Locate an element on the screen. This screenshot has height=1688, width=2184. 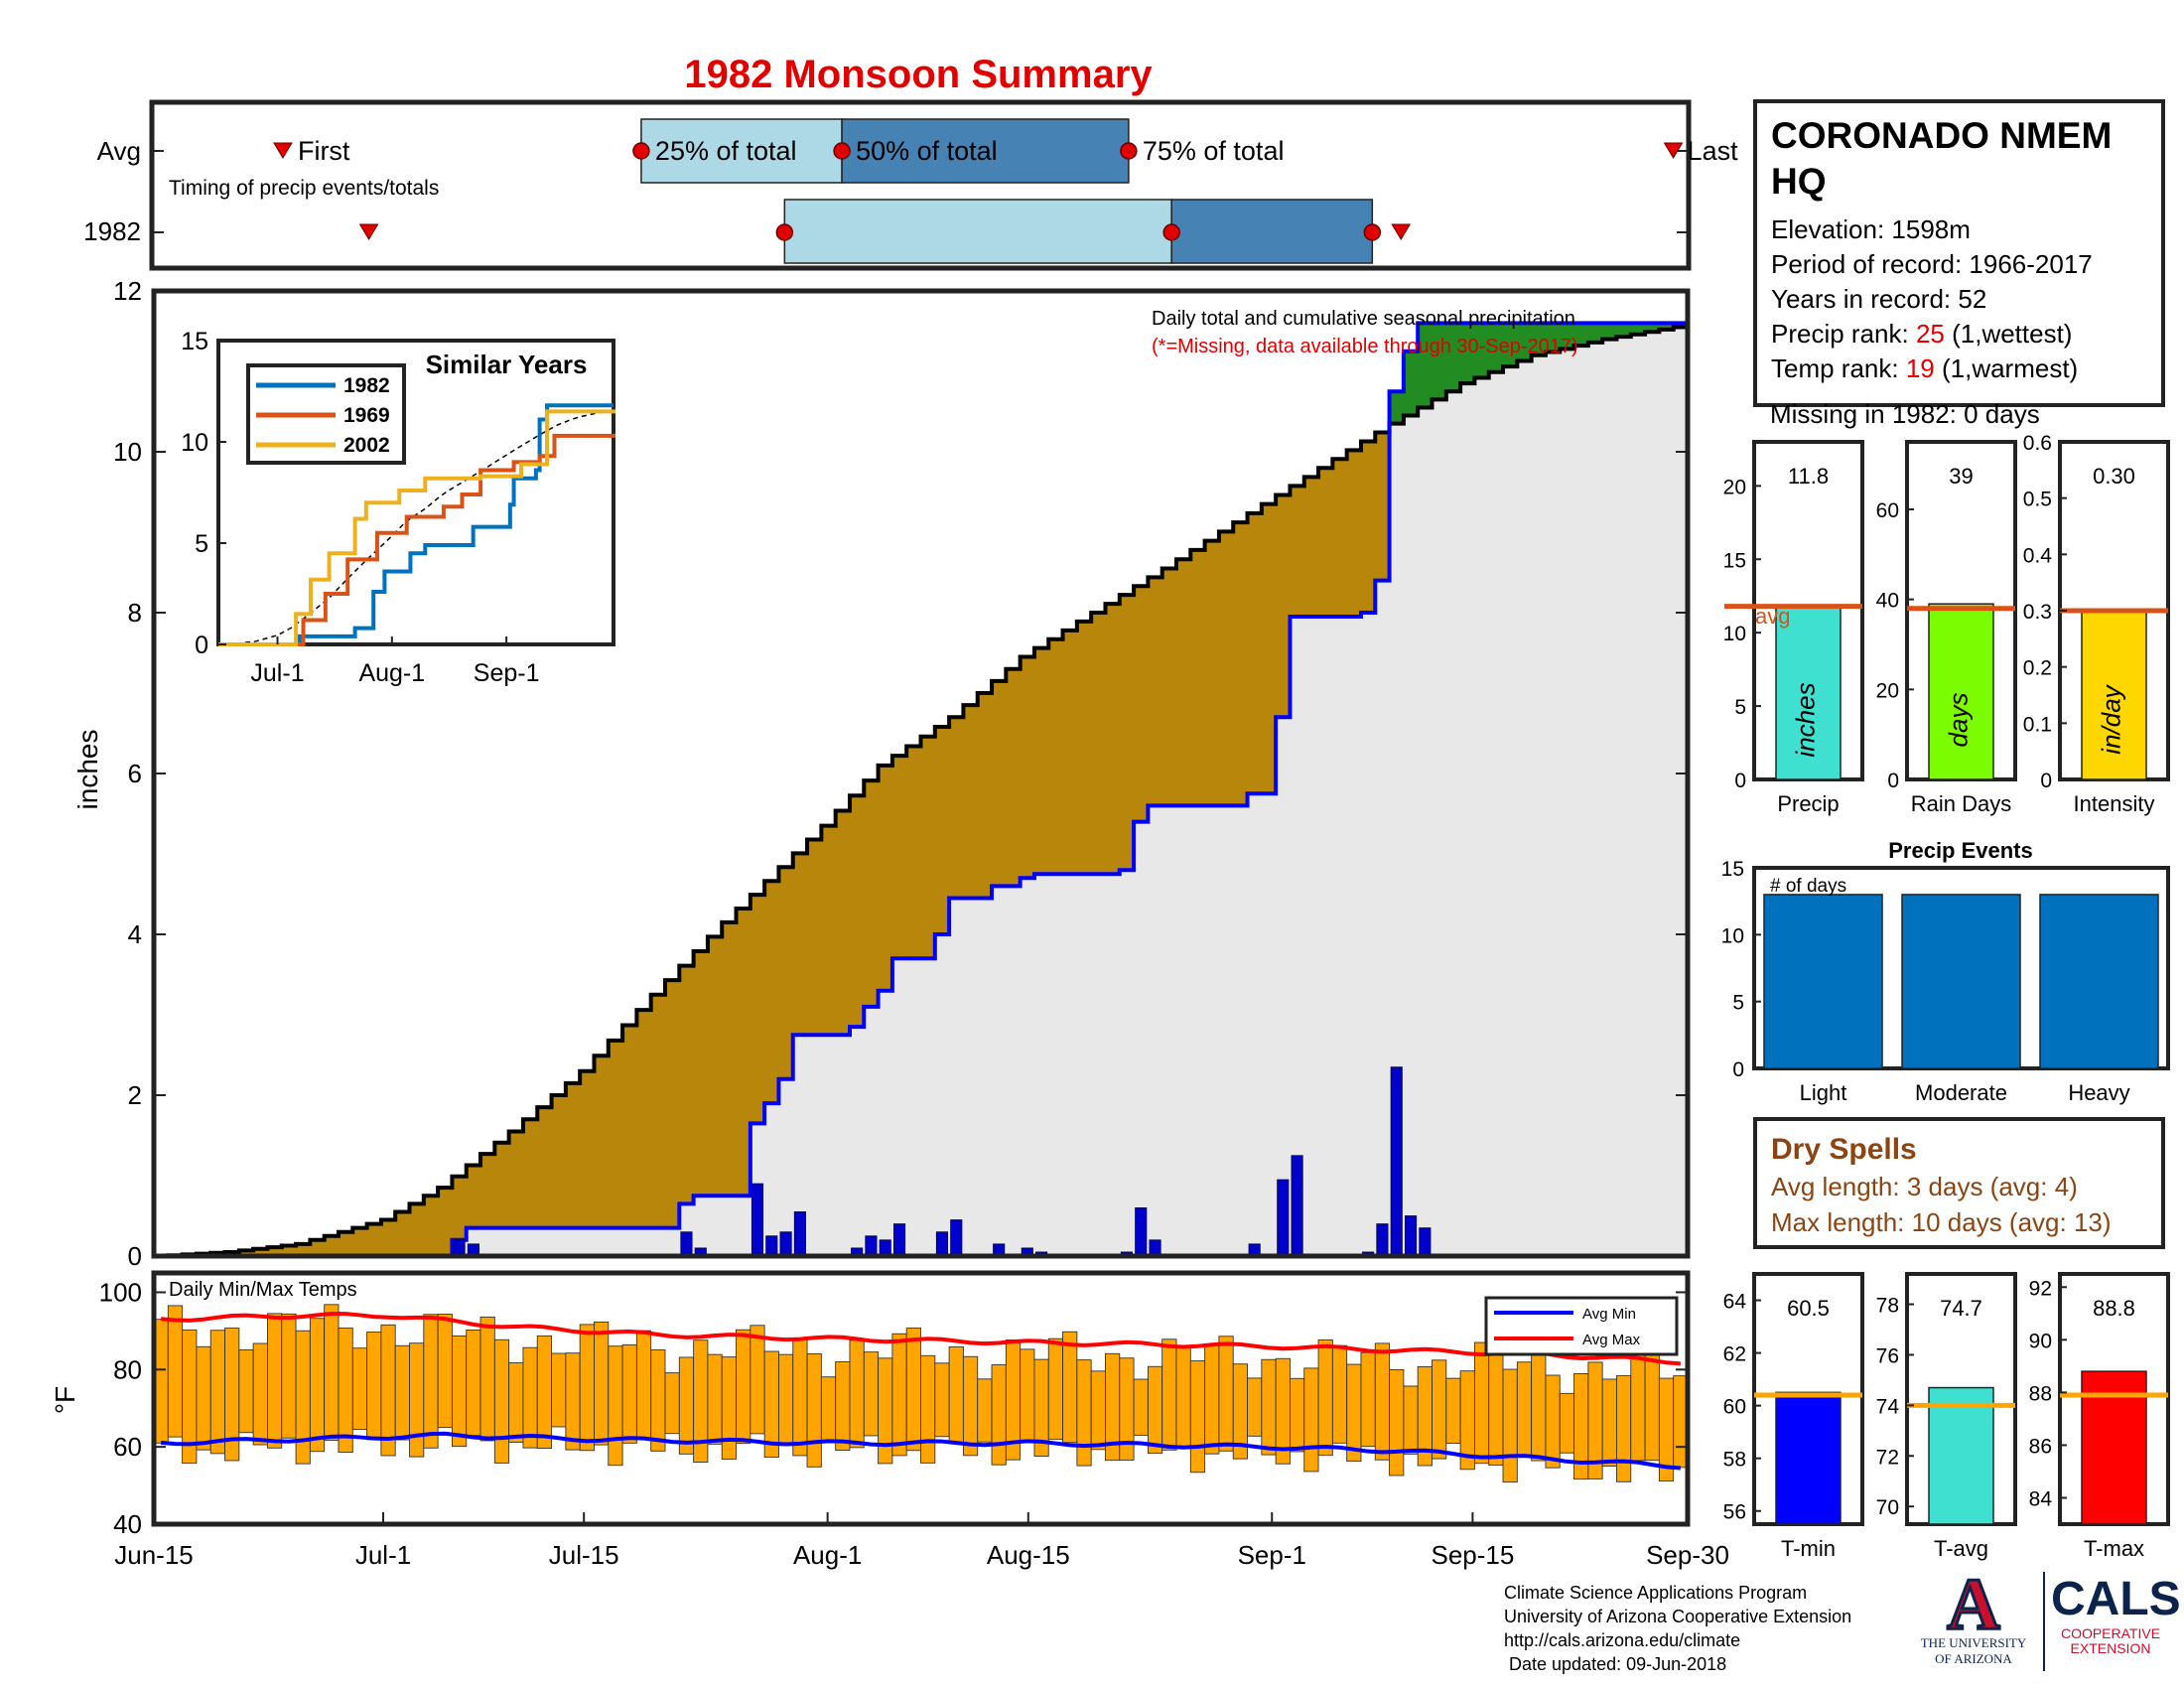
precip-rank-note: (1,wettest) is located at coordinates (2008, 334).